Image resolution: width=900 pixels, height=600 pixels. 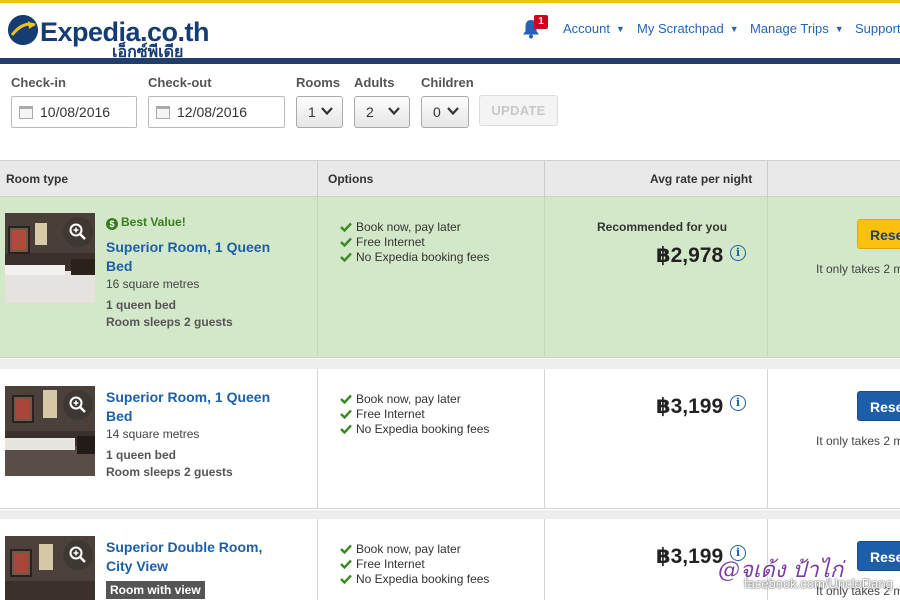 I want to click on nav-account-menu: Account ▼, so click(x=594, y=28).